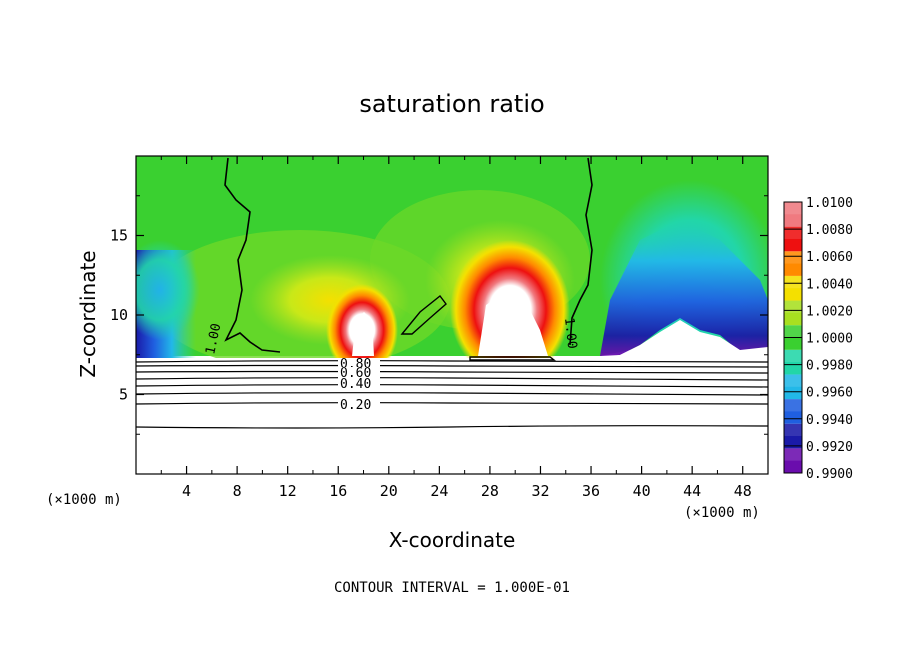 The image size is (904, 654). What do you see at coordinates (540, 491) in the screenshot?
I see `x-tick-label: 32` at bounding box center [540, 491].